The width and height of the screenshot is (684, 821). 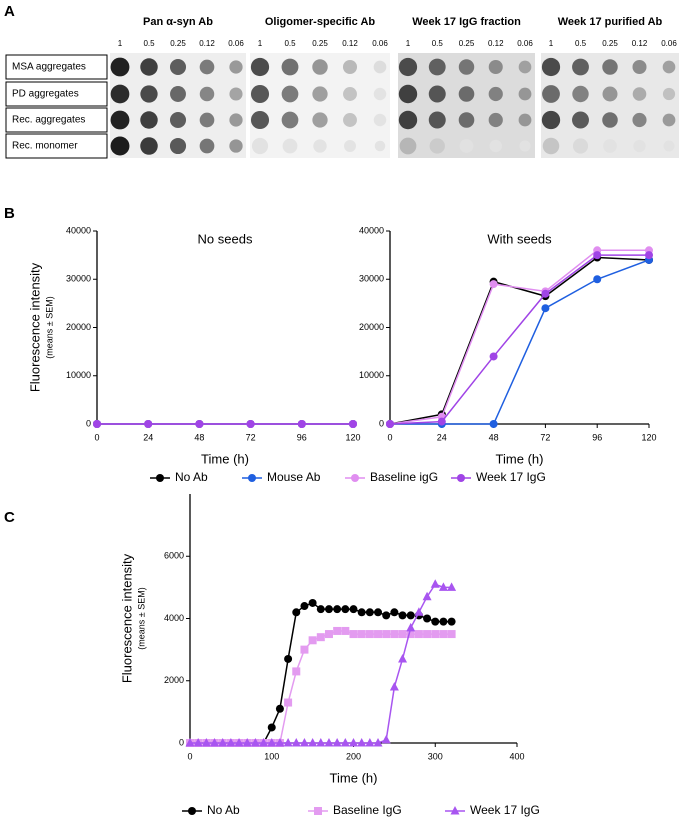 I want to click on panel-label: A, so click(x=9, y=11).